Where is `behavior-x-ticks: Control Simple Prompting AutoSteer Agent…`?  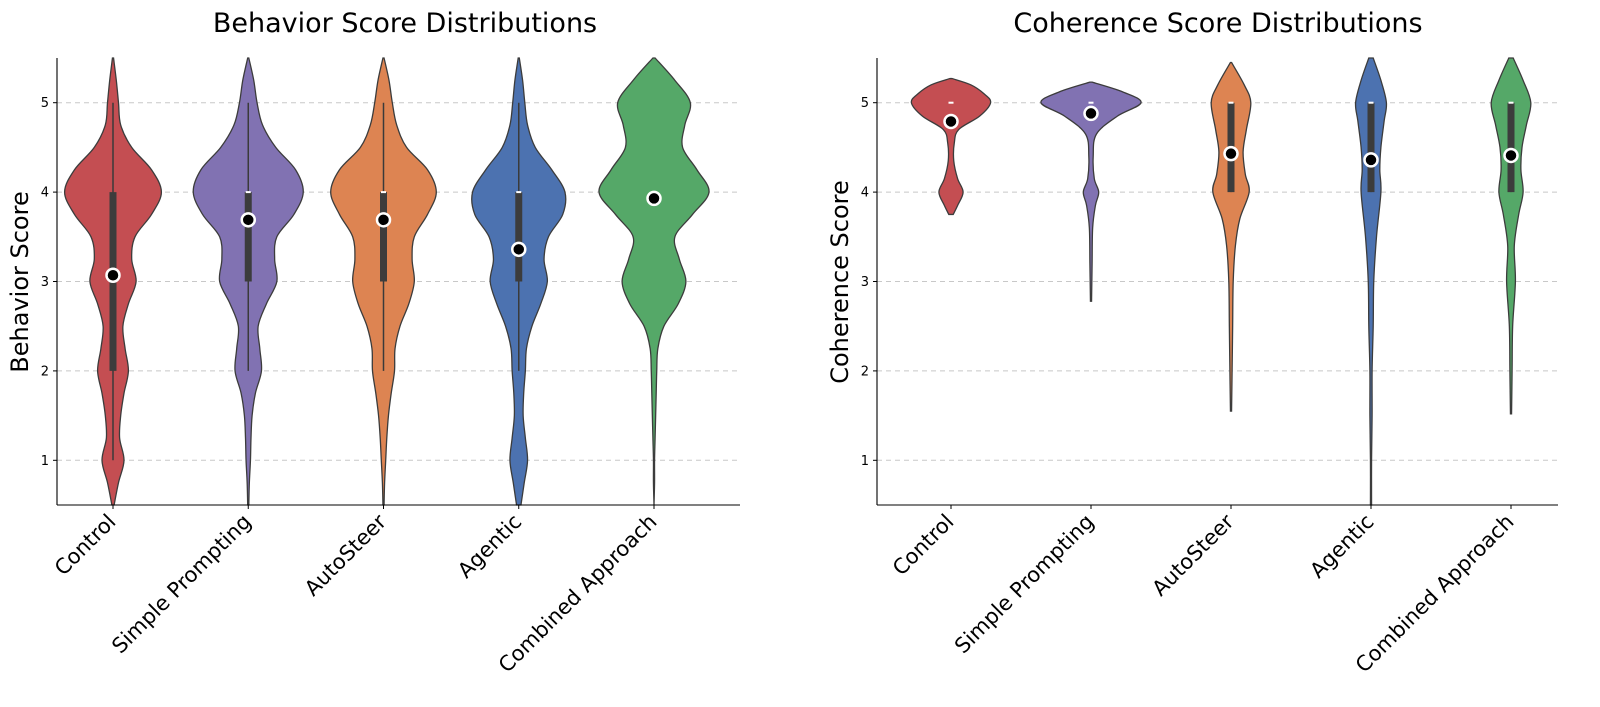
behavior-x-ticks: Control Simple Prompting AutoSteer Agent… is located at coordinates (356, 593).